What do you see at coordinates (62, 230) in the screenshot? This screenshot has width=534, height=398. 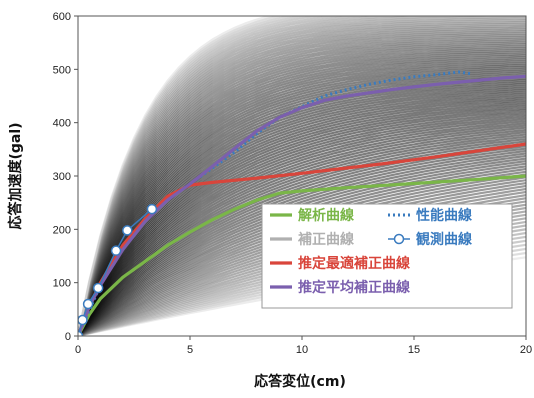 I see `y-tick-label: 200` at bounding box center [62, 230].